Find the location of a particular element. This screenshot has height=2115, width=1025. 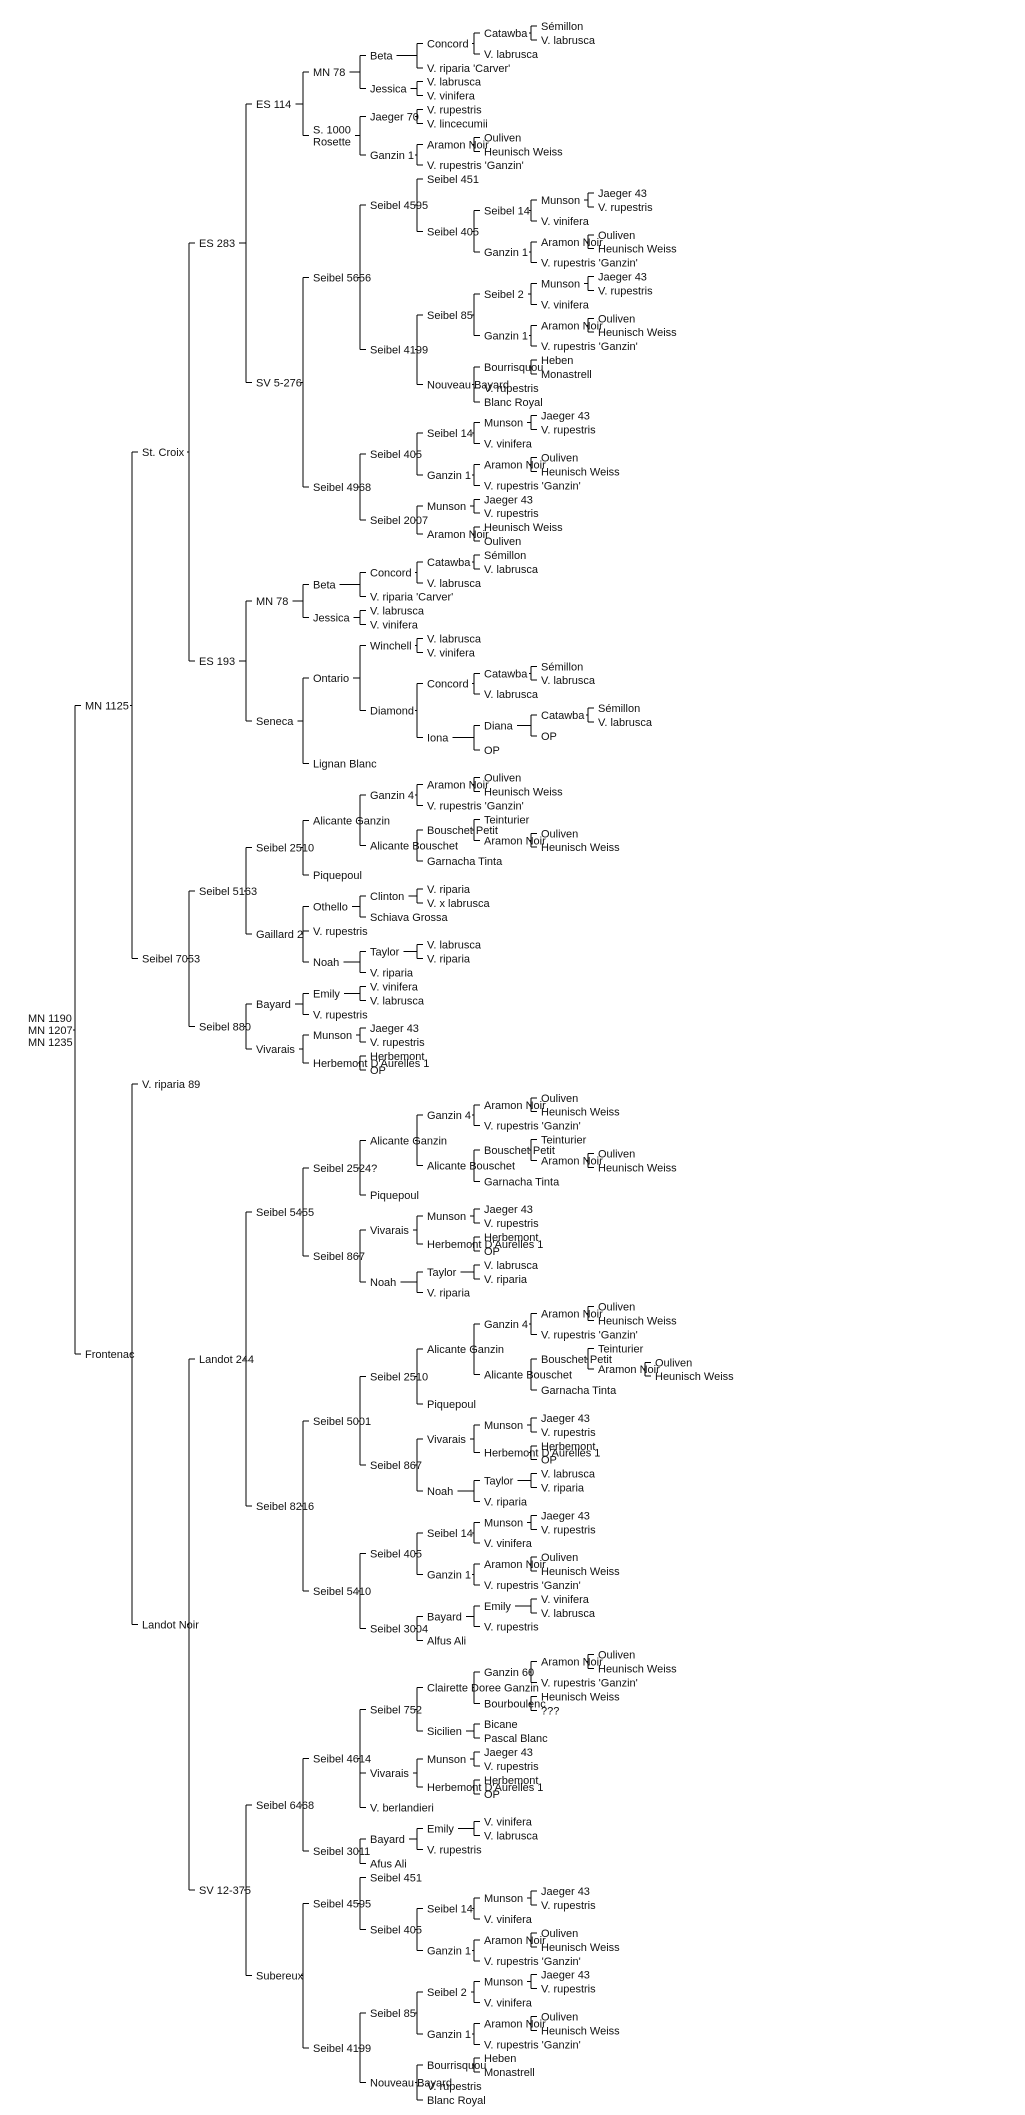

node-seibel-867: Seibel 867 is located at coordinates (339, 1257).